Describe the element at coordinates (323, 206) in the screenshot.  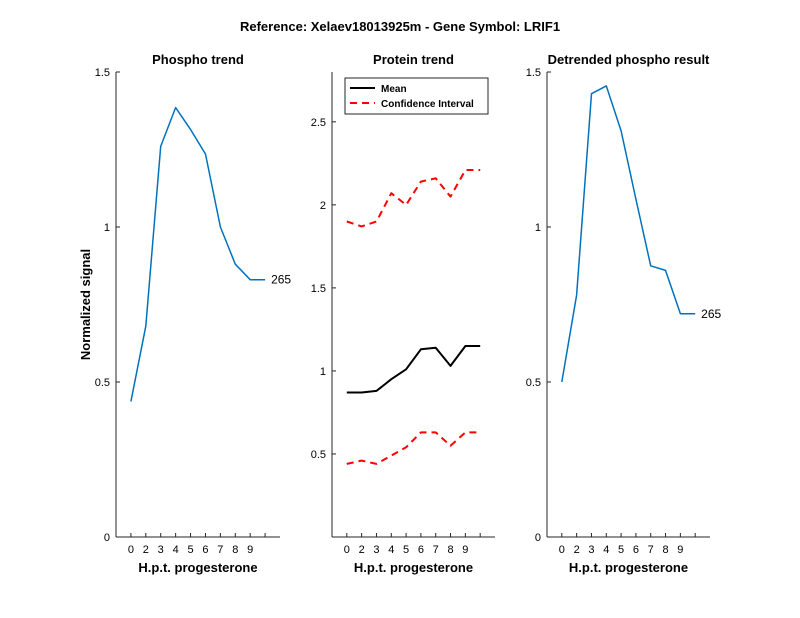
I see `y-tick-label: 2` at that location.